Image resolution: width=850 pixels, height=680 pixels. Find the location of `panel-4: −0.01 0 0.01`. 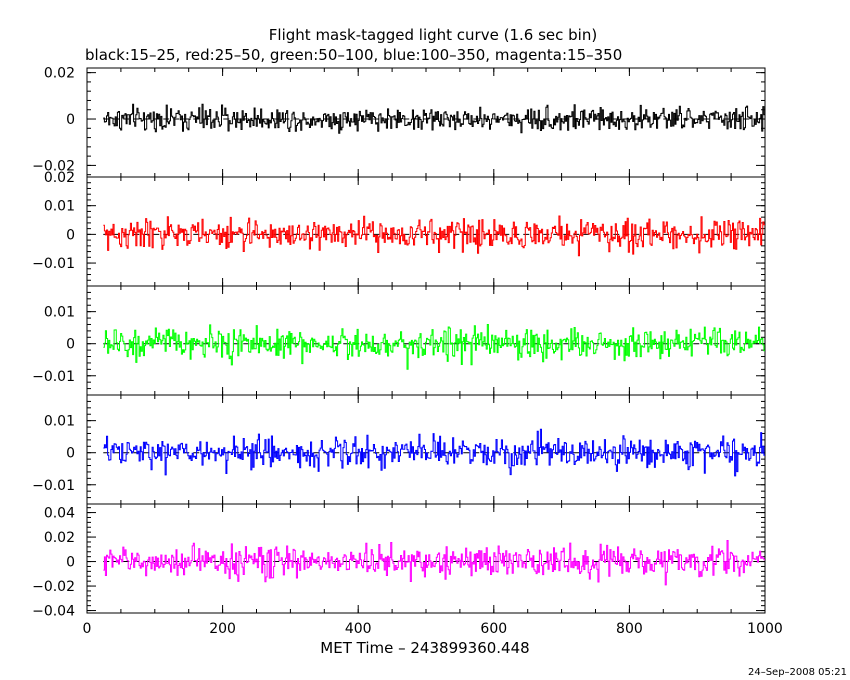

panel-4: −0.01 0 0.01 is located at coordinates (399, 449).